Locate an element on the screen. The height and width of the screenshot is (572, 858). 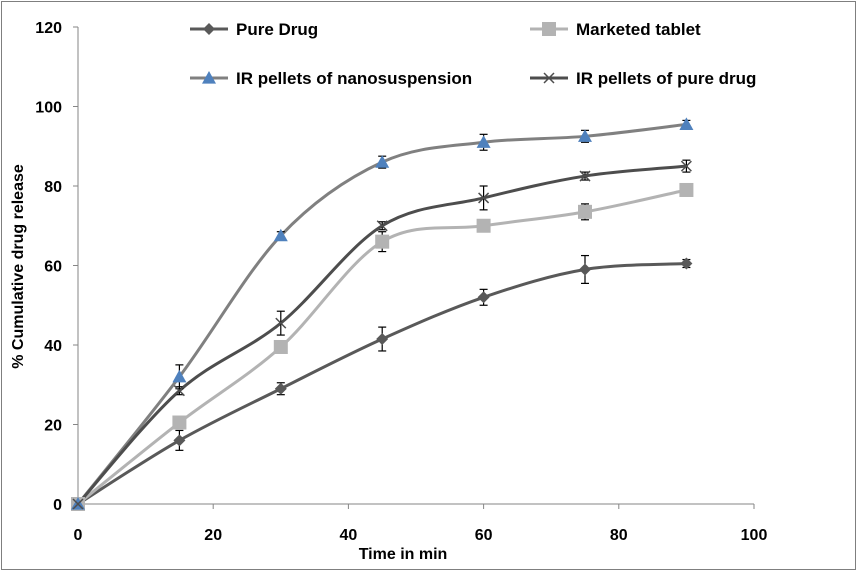
x-tick-label: 80 is located at coordinates (619, 535).